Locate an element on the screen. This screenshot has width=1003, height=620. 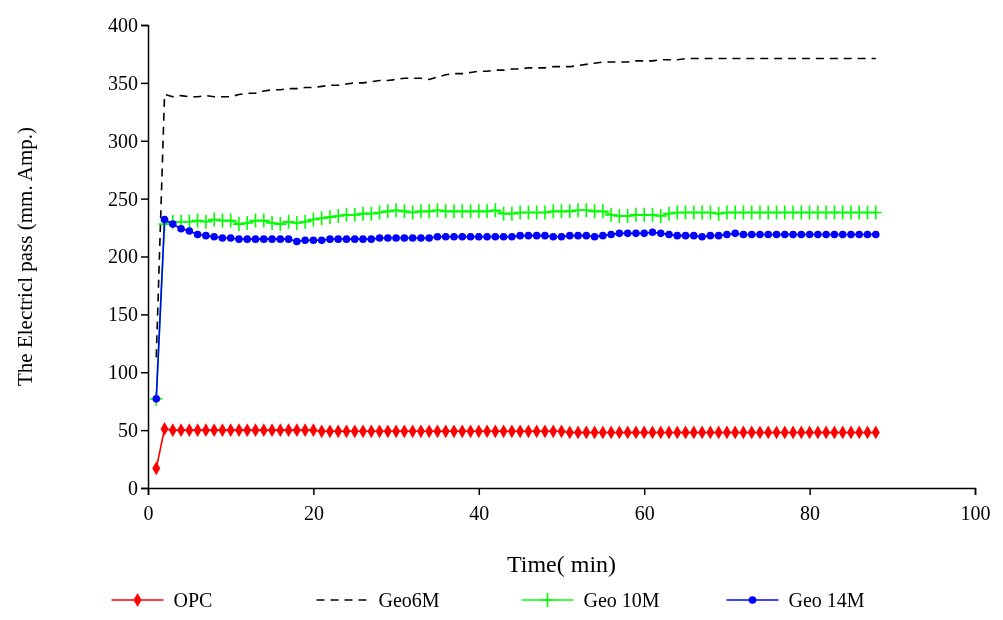
x-tick-label: 80 is located at coordinates (810, 513).